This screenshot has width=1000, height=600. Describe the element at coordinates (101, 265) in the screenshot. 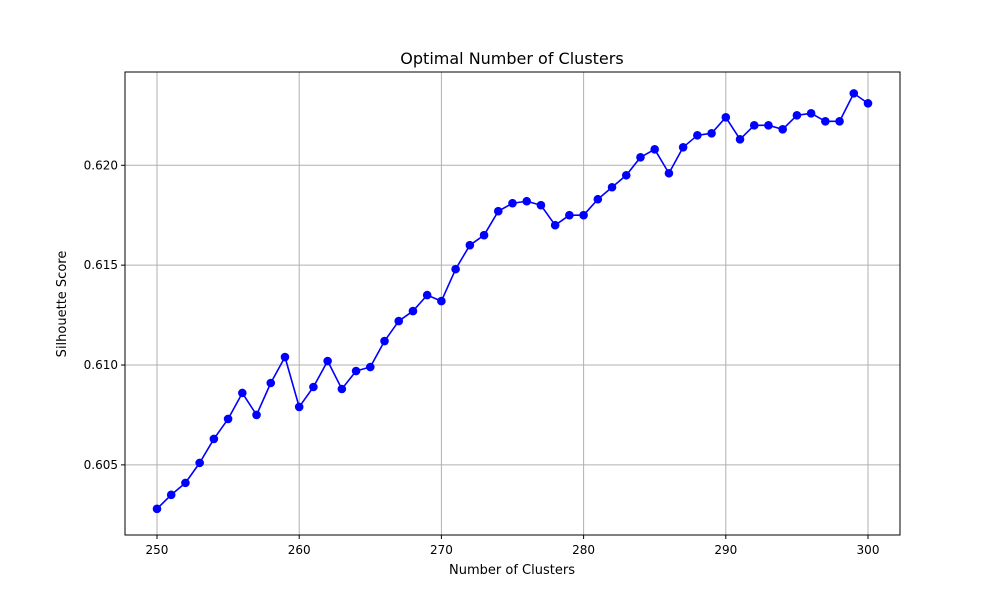

I see `y-tick-label: 0.615` at that location.